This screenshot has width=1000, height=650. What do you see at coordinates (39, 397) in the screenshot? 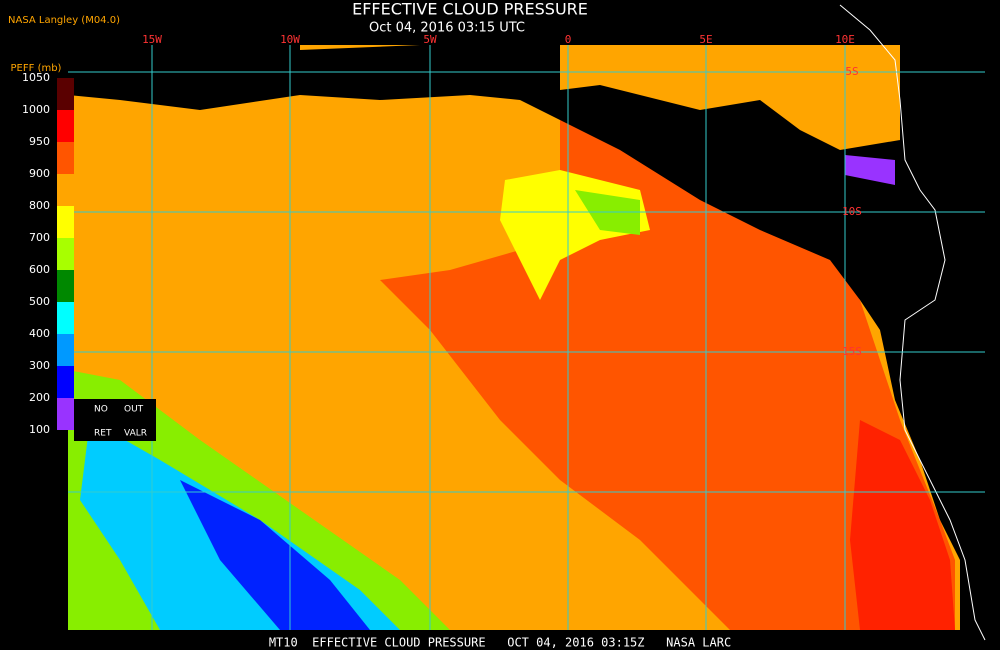
I see `colorbar-label: 200` at bounding box center [39, 397].